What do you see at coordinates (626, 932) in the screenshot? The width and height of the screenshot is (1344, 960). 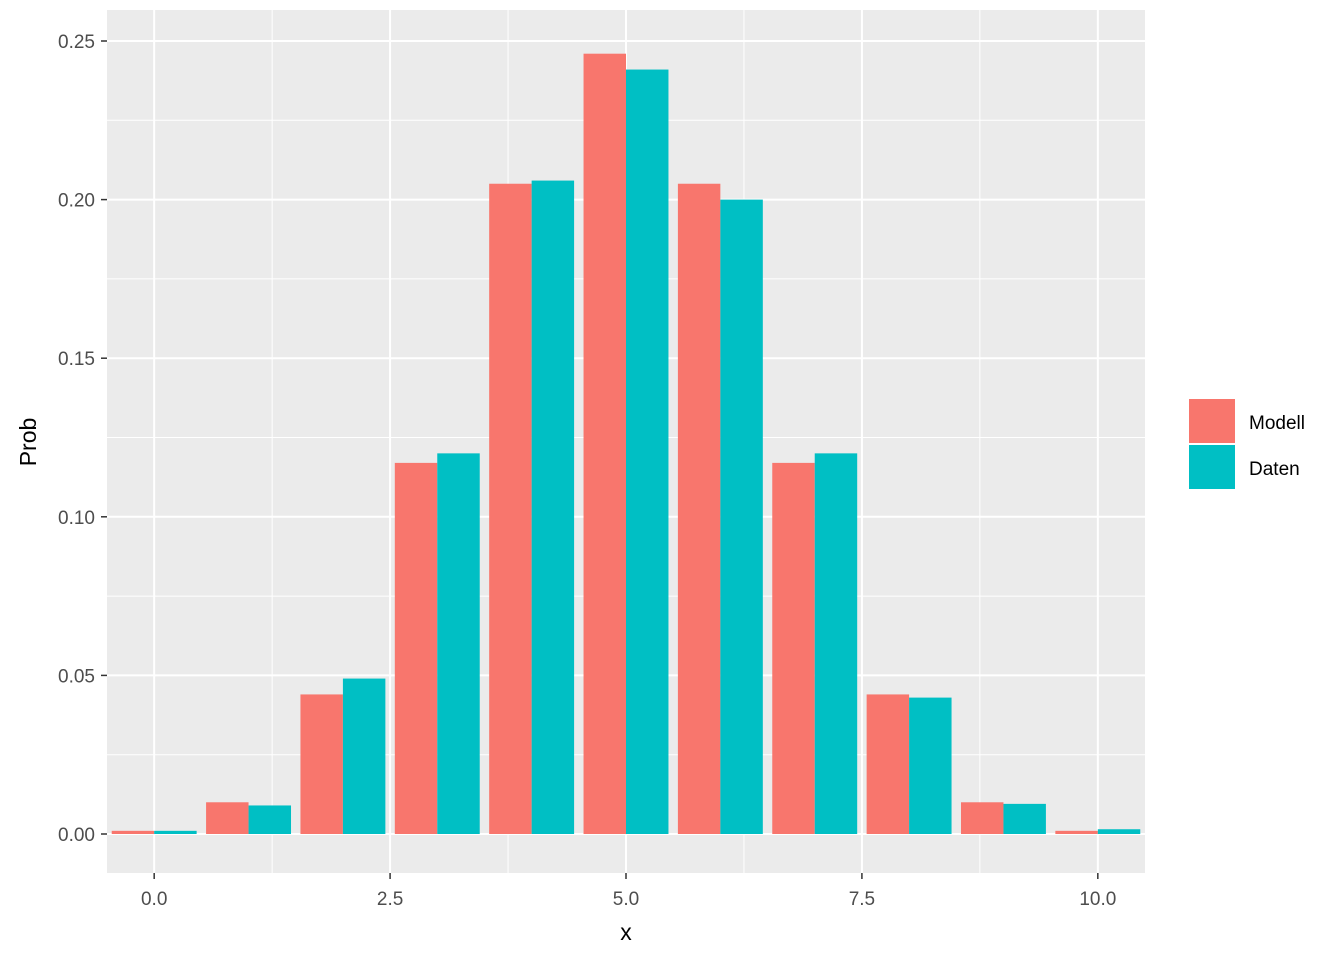 I see `x-axis-title: x` at bounding box center [626, 932].